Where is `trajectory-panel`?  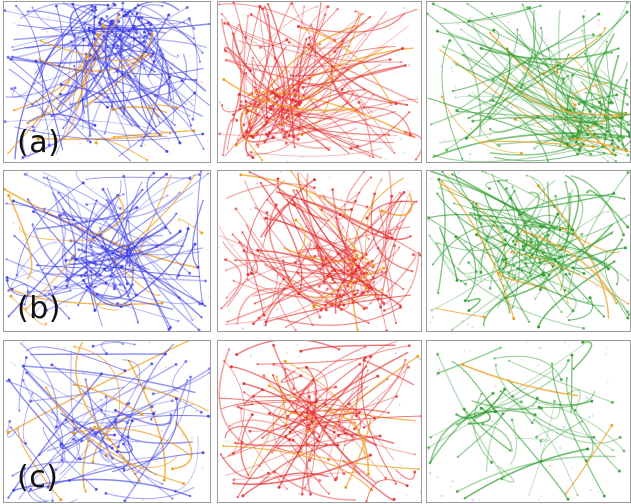
trajectory-panel is located at coordinates (319, 421).